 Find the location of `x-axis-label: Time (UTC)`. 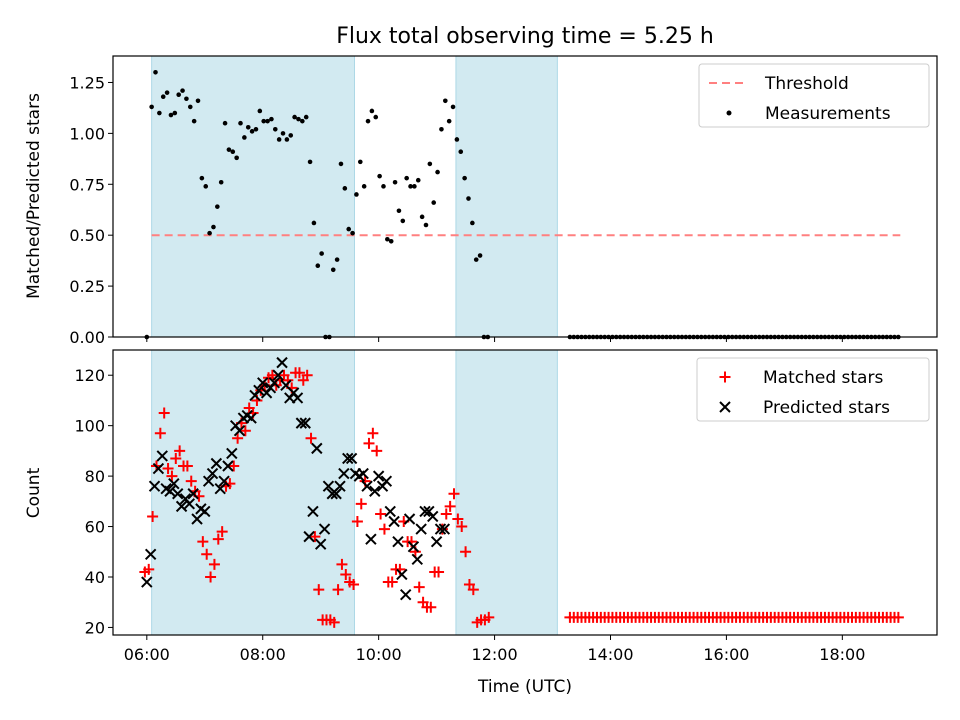

x-axis-label: Time (UTC) is located at coordinates (524, 687).